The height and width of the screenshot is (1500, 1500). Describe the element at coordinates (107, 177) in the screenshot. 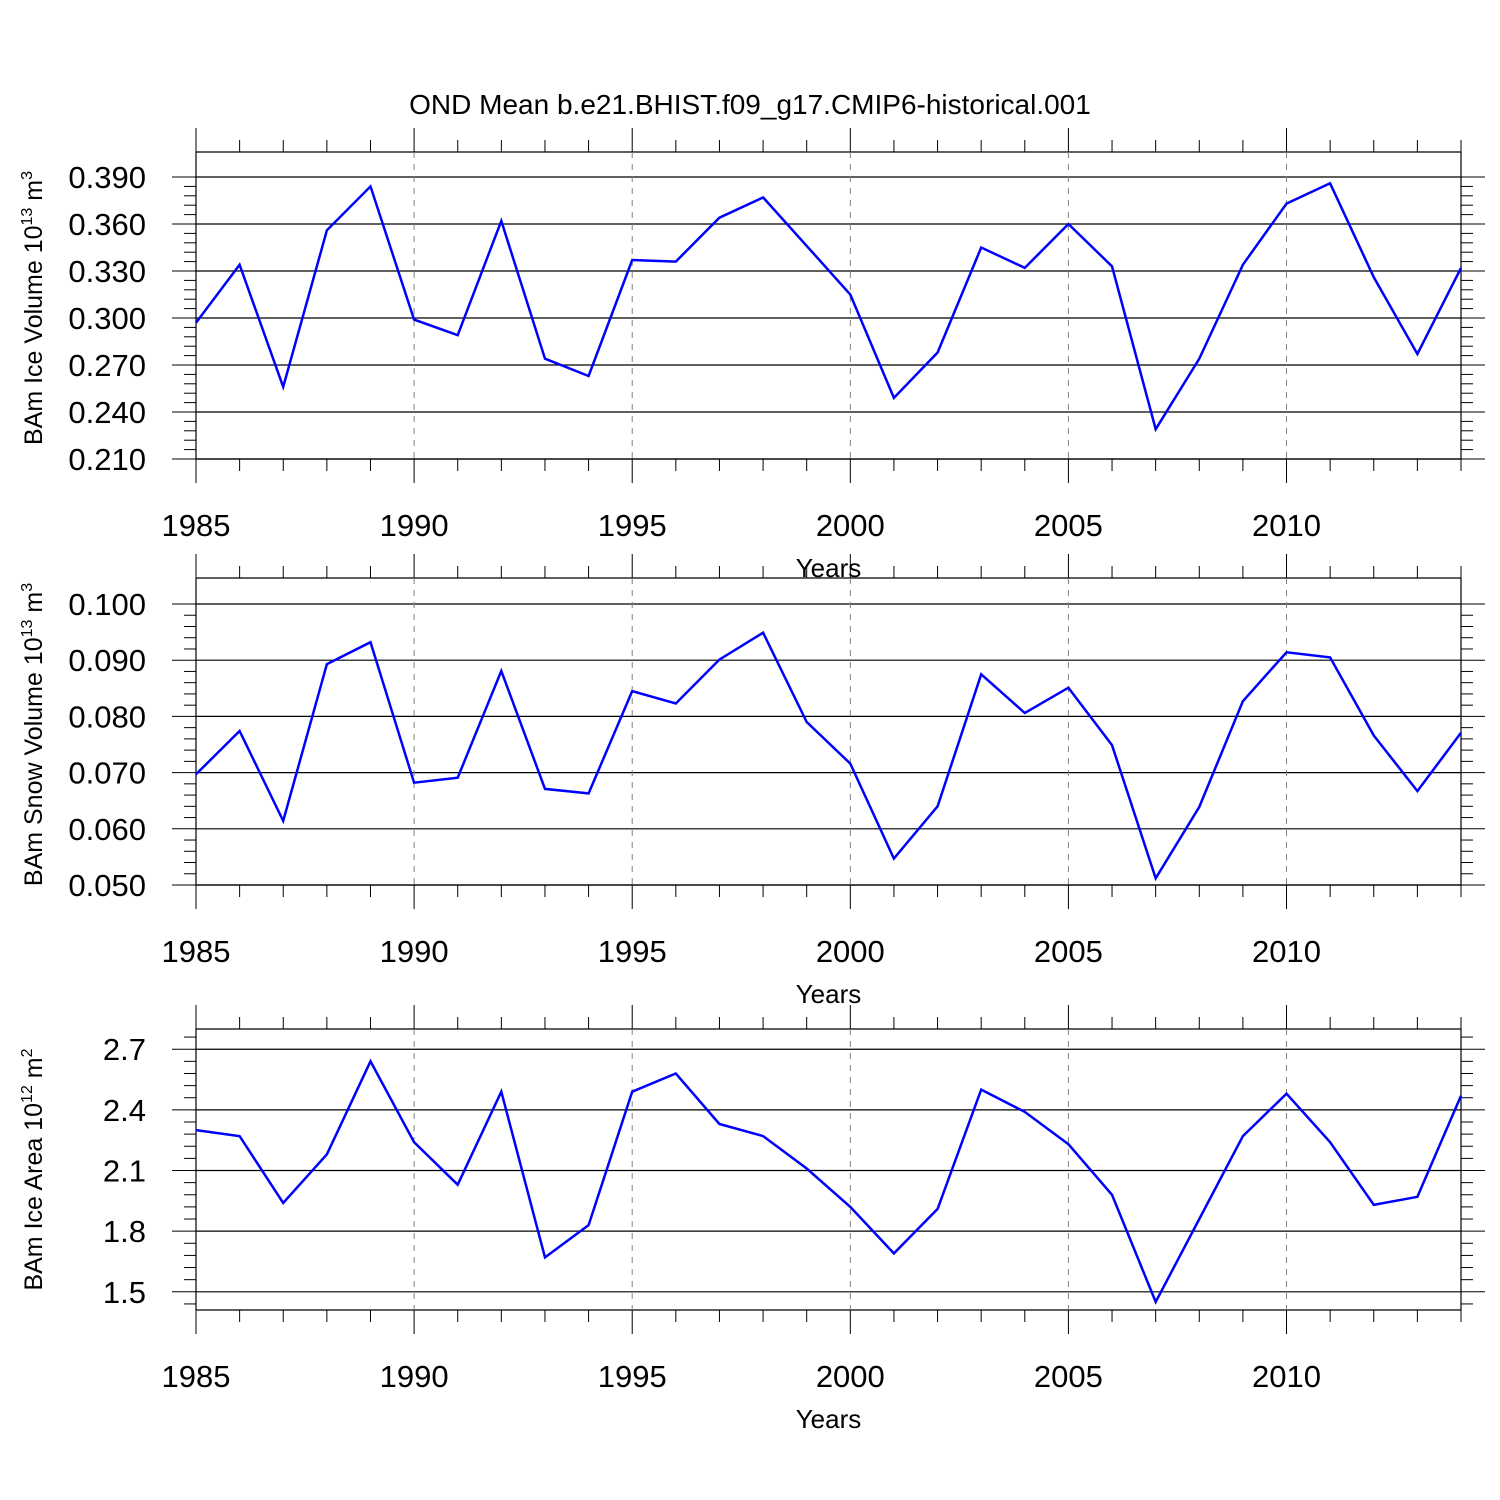

I see `y-tick-label: 0.390` at that location.